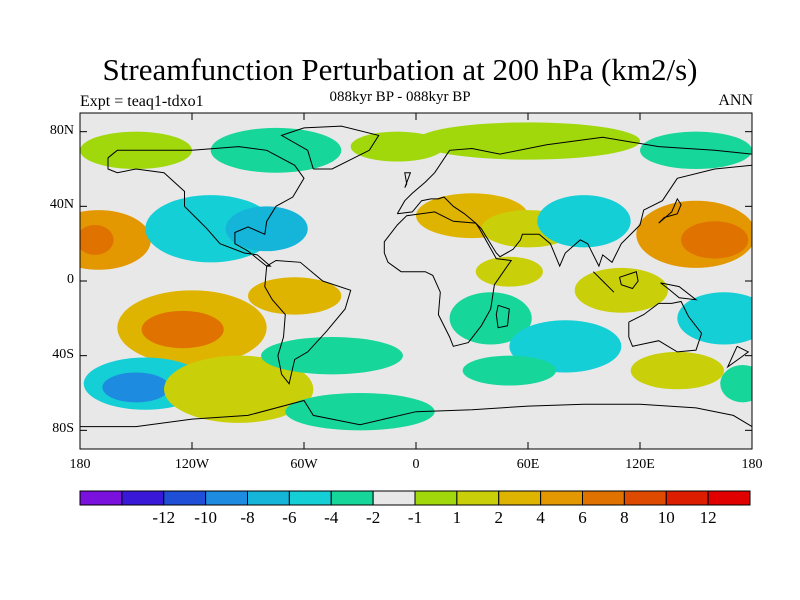 Image resolution: width=800 pixels, height=600 pixels. I want to click on x-tick-label: 120E, so click(640, 464).